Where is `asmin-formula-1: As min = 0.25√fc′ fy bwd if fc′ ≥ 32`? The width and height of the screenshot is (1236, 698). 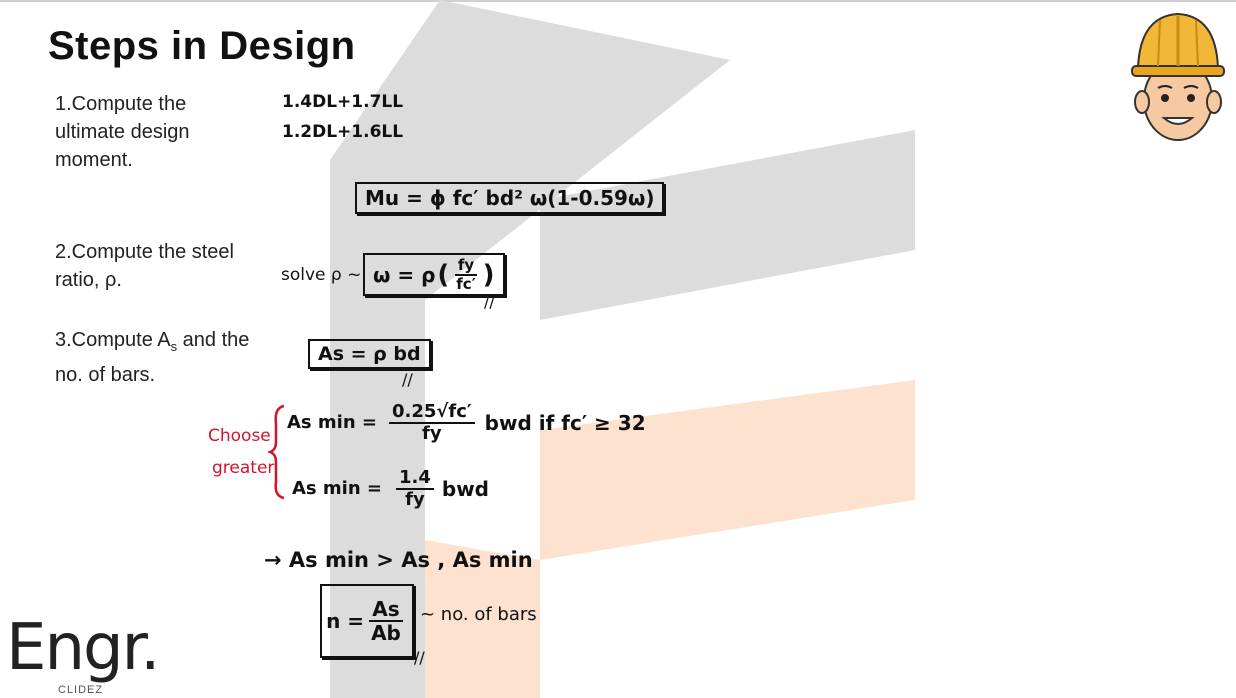 asmin-formula-1: As min = 0.25√fc′ fy bwd if fc′ ≥ 32 is located at coordinates (466, 422).